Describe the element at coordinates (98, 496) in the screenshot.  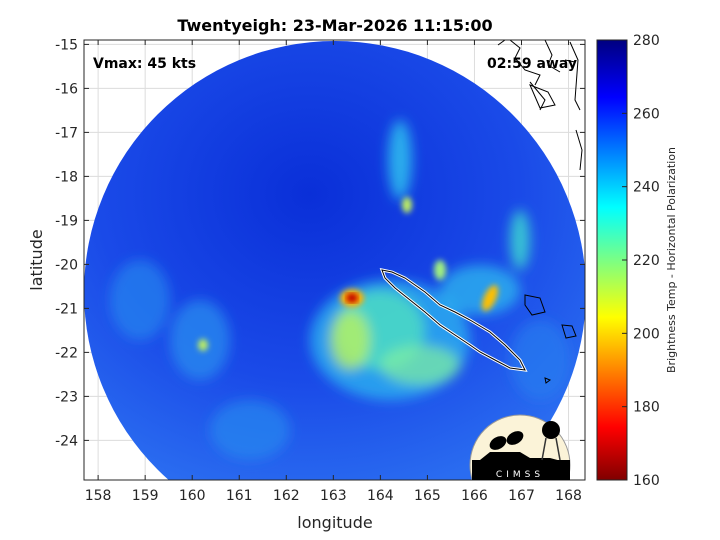
I see `x-tick-label: 158` at that location.